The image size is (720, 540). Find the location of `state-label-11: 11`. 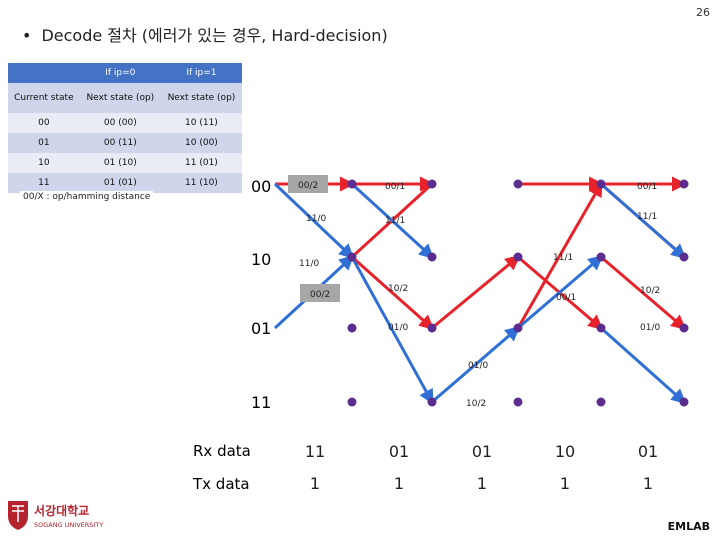

state-label-11: 11 is located at coordinates (261, 402).